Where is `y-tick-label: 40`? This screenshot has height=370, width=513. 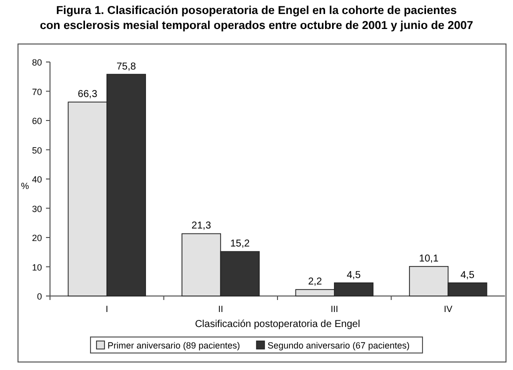 y-tick-label: 40 is located at coordinates (37, 179).